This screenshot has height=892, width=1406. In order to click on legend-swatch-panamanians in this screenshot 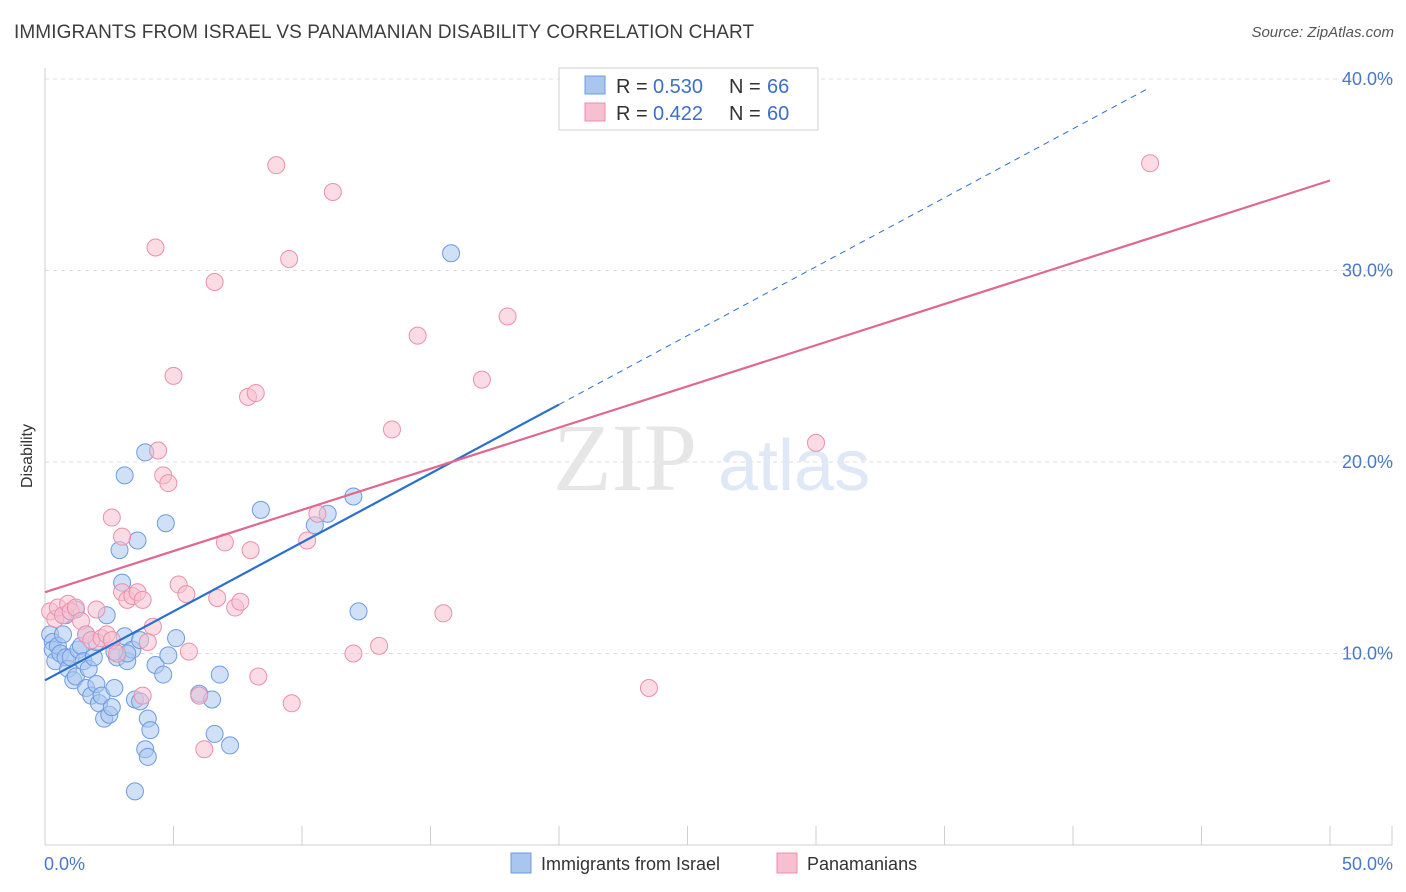, I will do `click(595, 112)`.